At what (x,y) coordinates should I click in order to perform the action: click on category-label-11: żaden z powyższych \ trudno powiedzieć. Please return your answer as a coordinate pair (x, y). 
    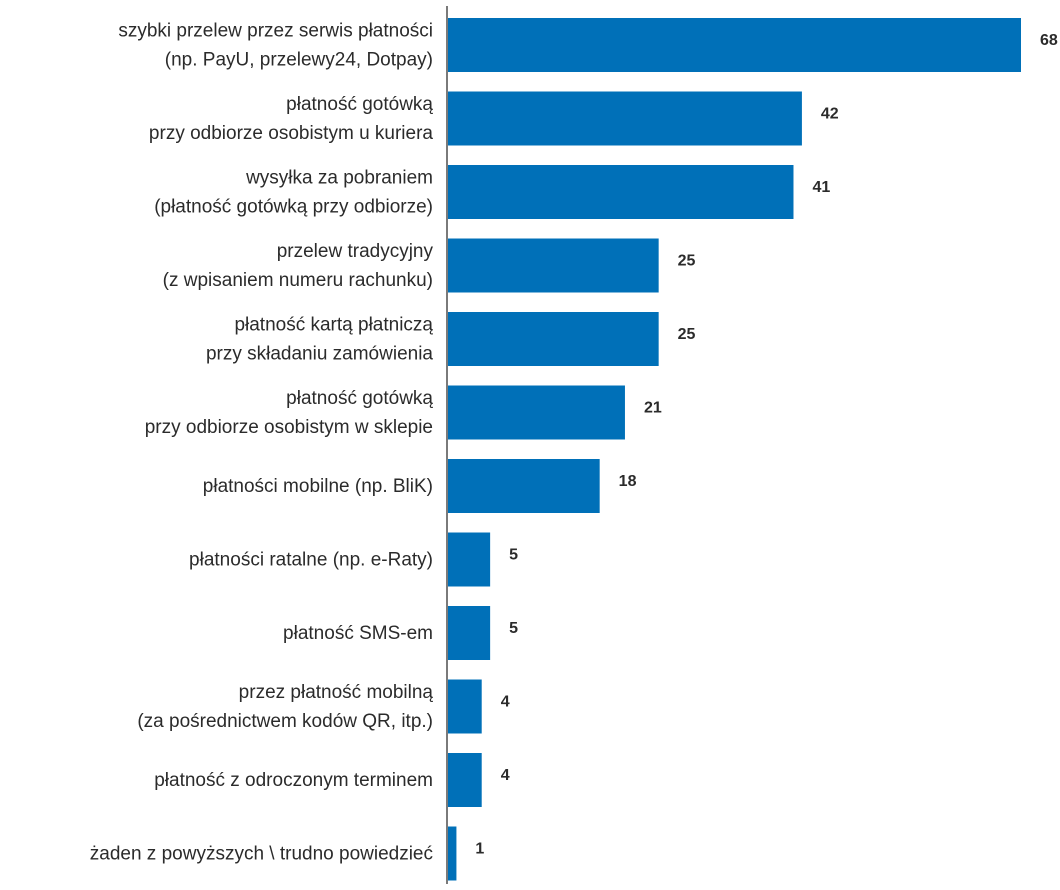
    Looking at the image, I should click on (261, 854).